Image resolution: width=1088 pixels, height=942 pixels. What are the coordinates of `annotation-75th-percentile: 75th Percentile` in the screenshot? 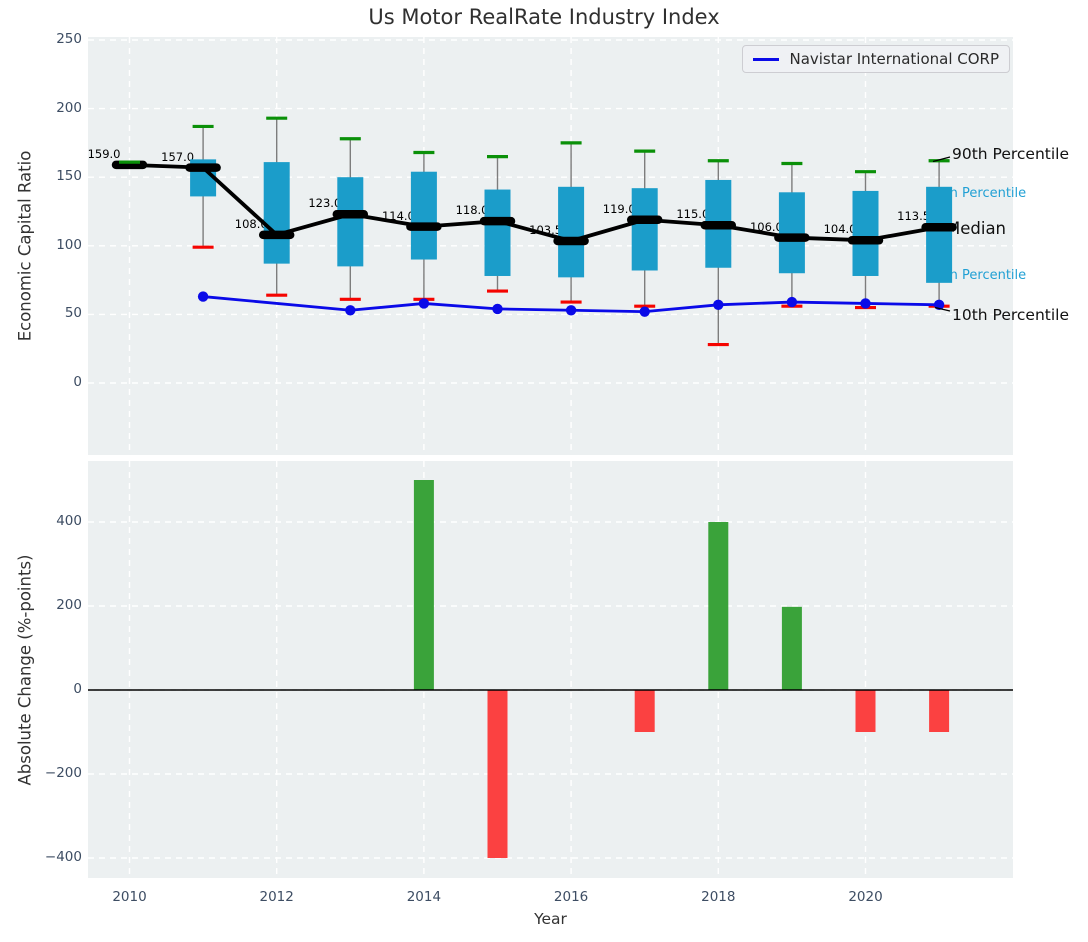 It's located at (977, 193).